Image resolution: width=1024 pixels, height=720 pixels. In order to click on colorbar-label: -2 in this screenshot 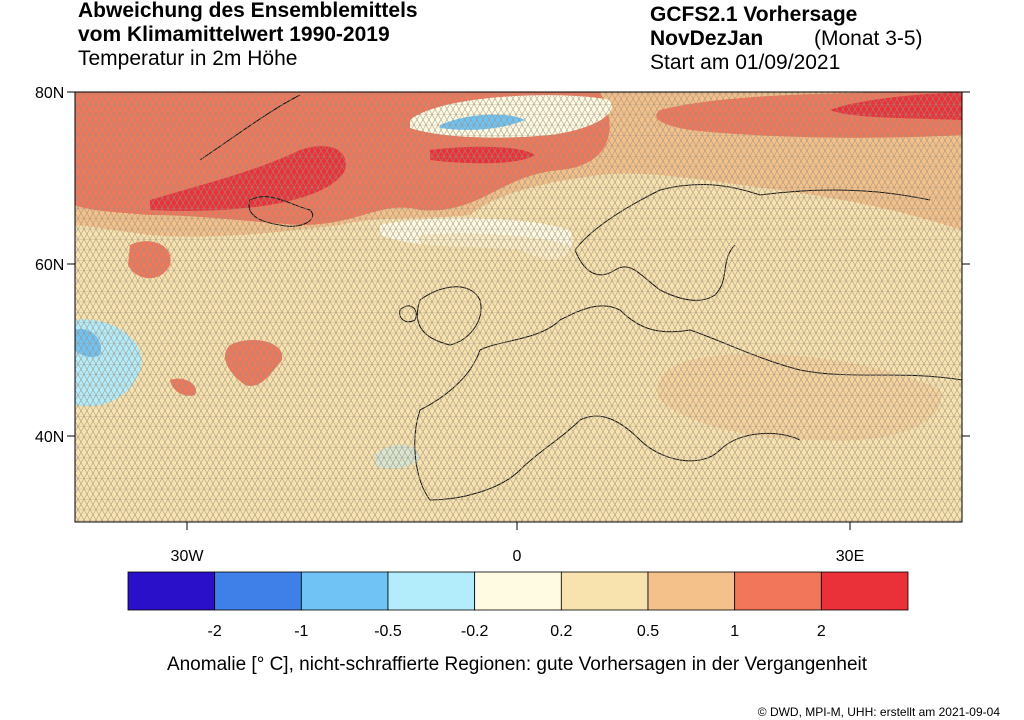, I will do `click(215, 631)`.